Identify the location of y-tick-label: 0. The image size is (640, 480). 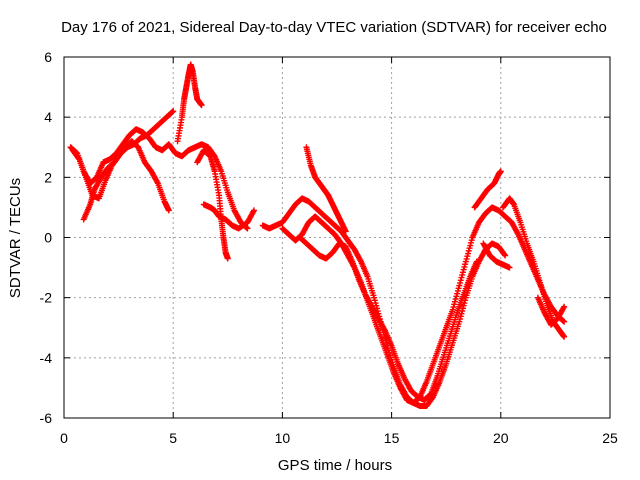
(48, 238).